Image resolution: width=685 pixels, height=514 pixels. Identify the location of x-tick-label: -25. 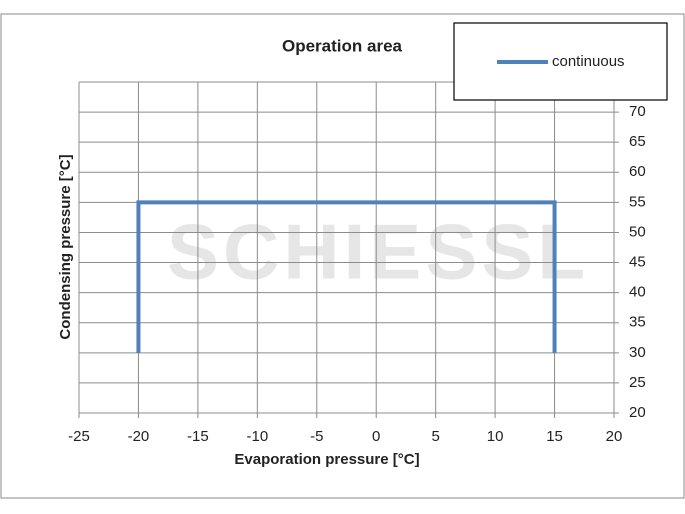
(79, 436).